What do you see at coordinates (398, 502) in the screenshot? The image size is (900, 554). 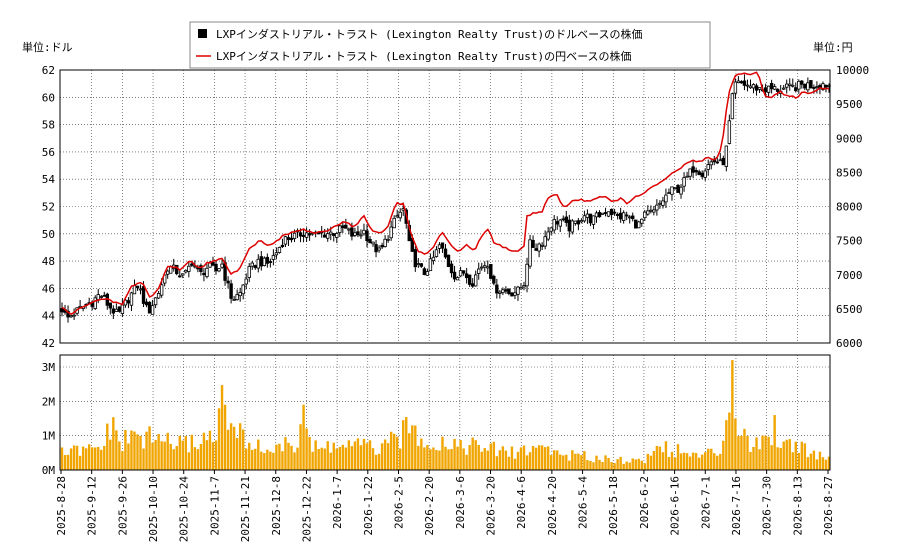 I see `x-tick-label: 2026-2-5` at bounding box center [398, 502].